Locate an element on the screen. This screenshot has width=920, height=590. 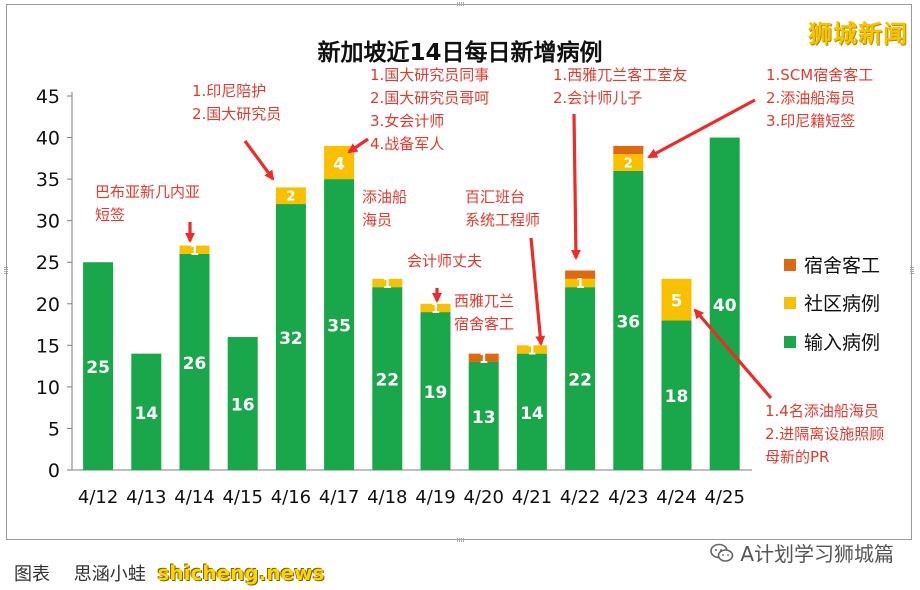
credit-text: A计划学习狮城篇 is located at coordinates (817, 554).